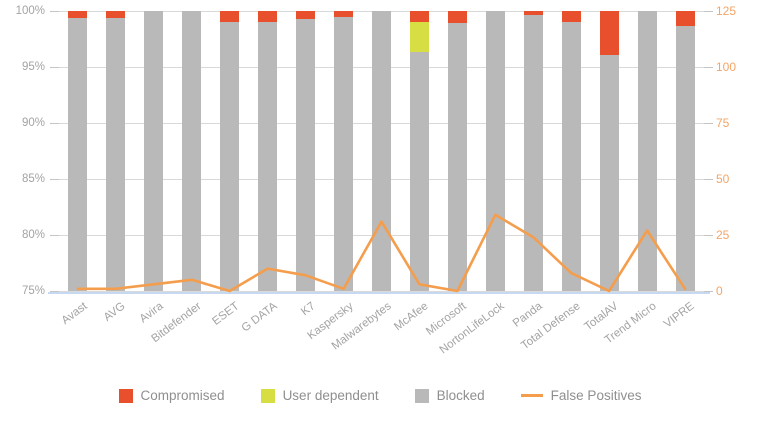 The image size is (760, 428). I want to click on legend-item-compromised: Compromised, so click(171, 395).